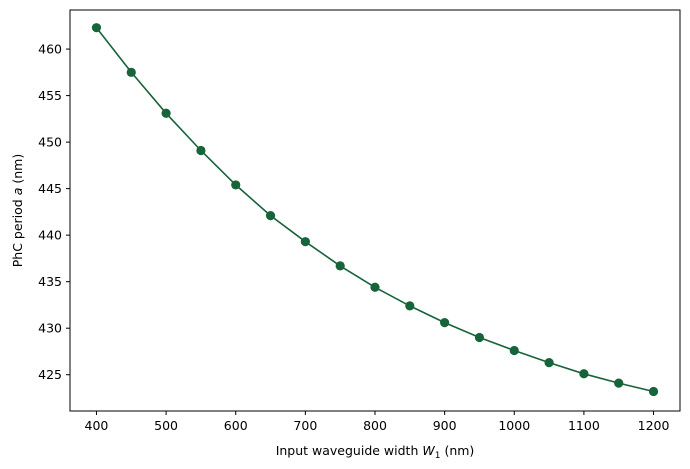 This screenshot has height=469, width=690. Describe the element at coordinates (654, 425) in the screenshot. I see `x-tick-label: 1200` at that location.